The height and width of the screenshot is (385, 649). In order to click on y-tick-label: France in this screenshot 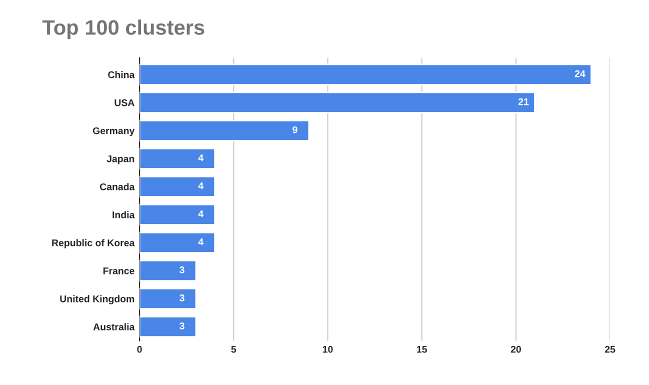, I will do `click(118, 271)`.